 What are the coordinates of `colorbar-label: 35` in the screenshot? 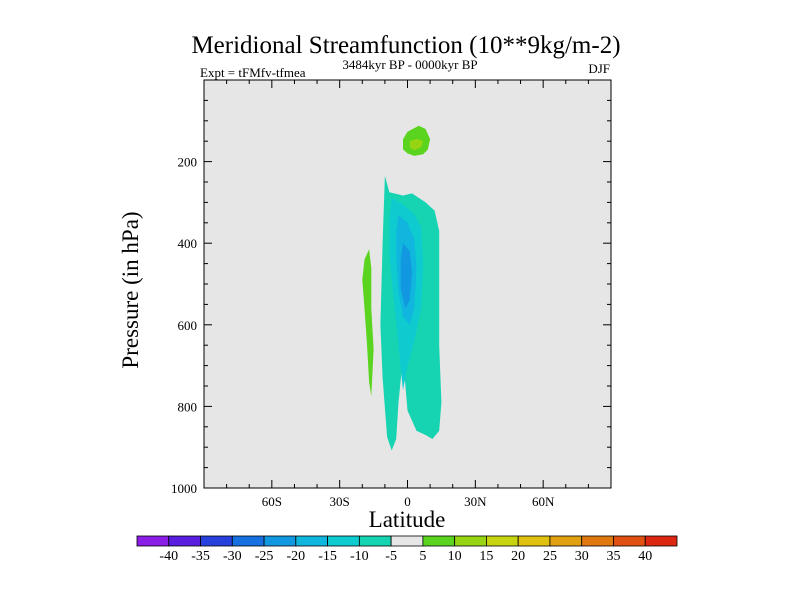 It's located at (613, 556).